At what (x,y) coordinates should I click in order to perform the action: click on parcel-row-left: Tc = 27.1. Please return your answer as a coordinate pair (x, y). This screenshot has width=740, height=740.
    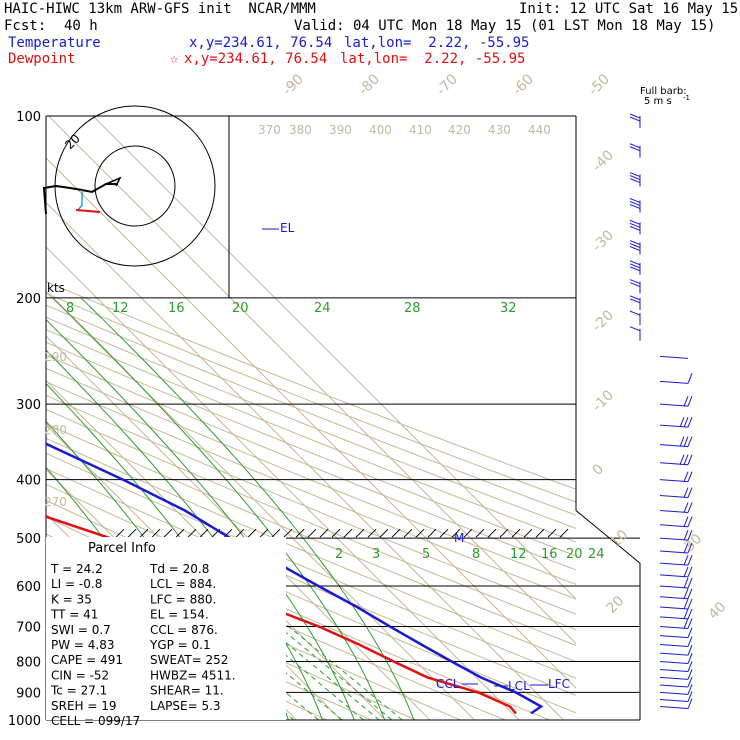
    Looking at the image, I should click on (78, 691).